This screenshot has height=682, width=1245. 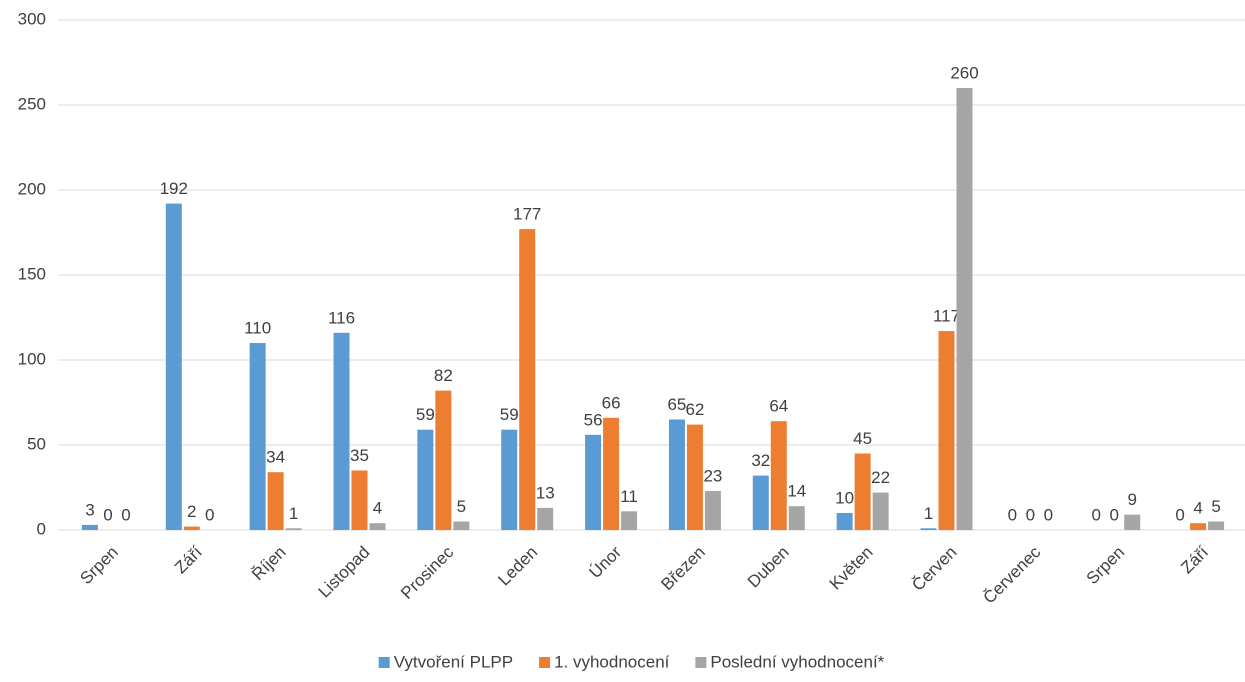 I want to click on legend-label: 1. vyhodnocení, so click(x=612, y=661).